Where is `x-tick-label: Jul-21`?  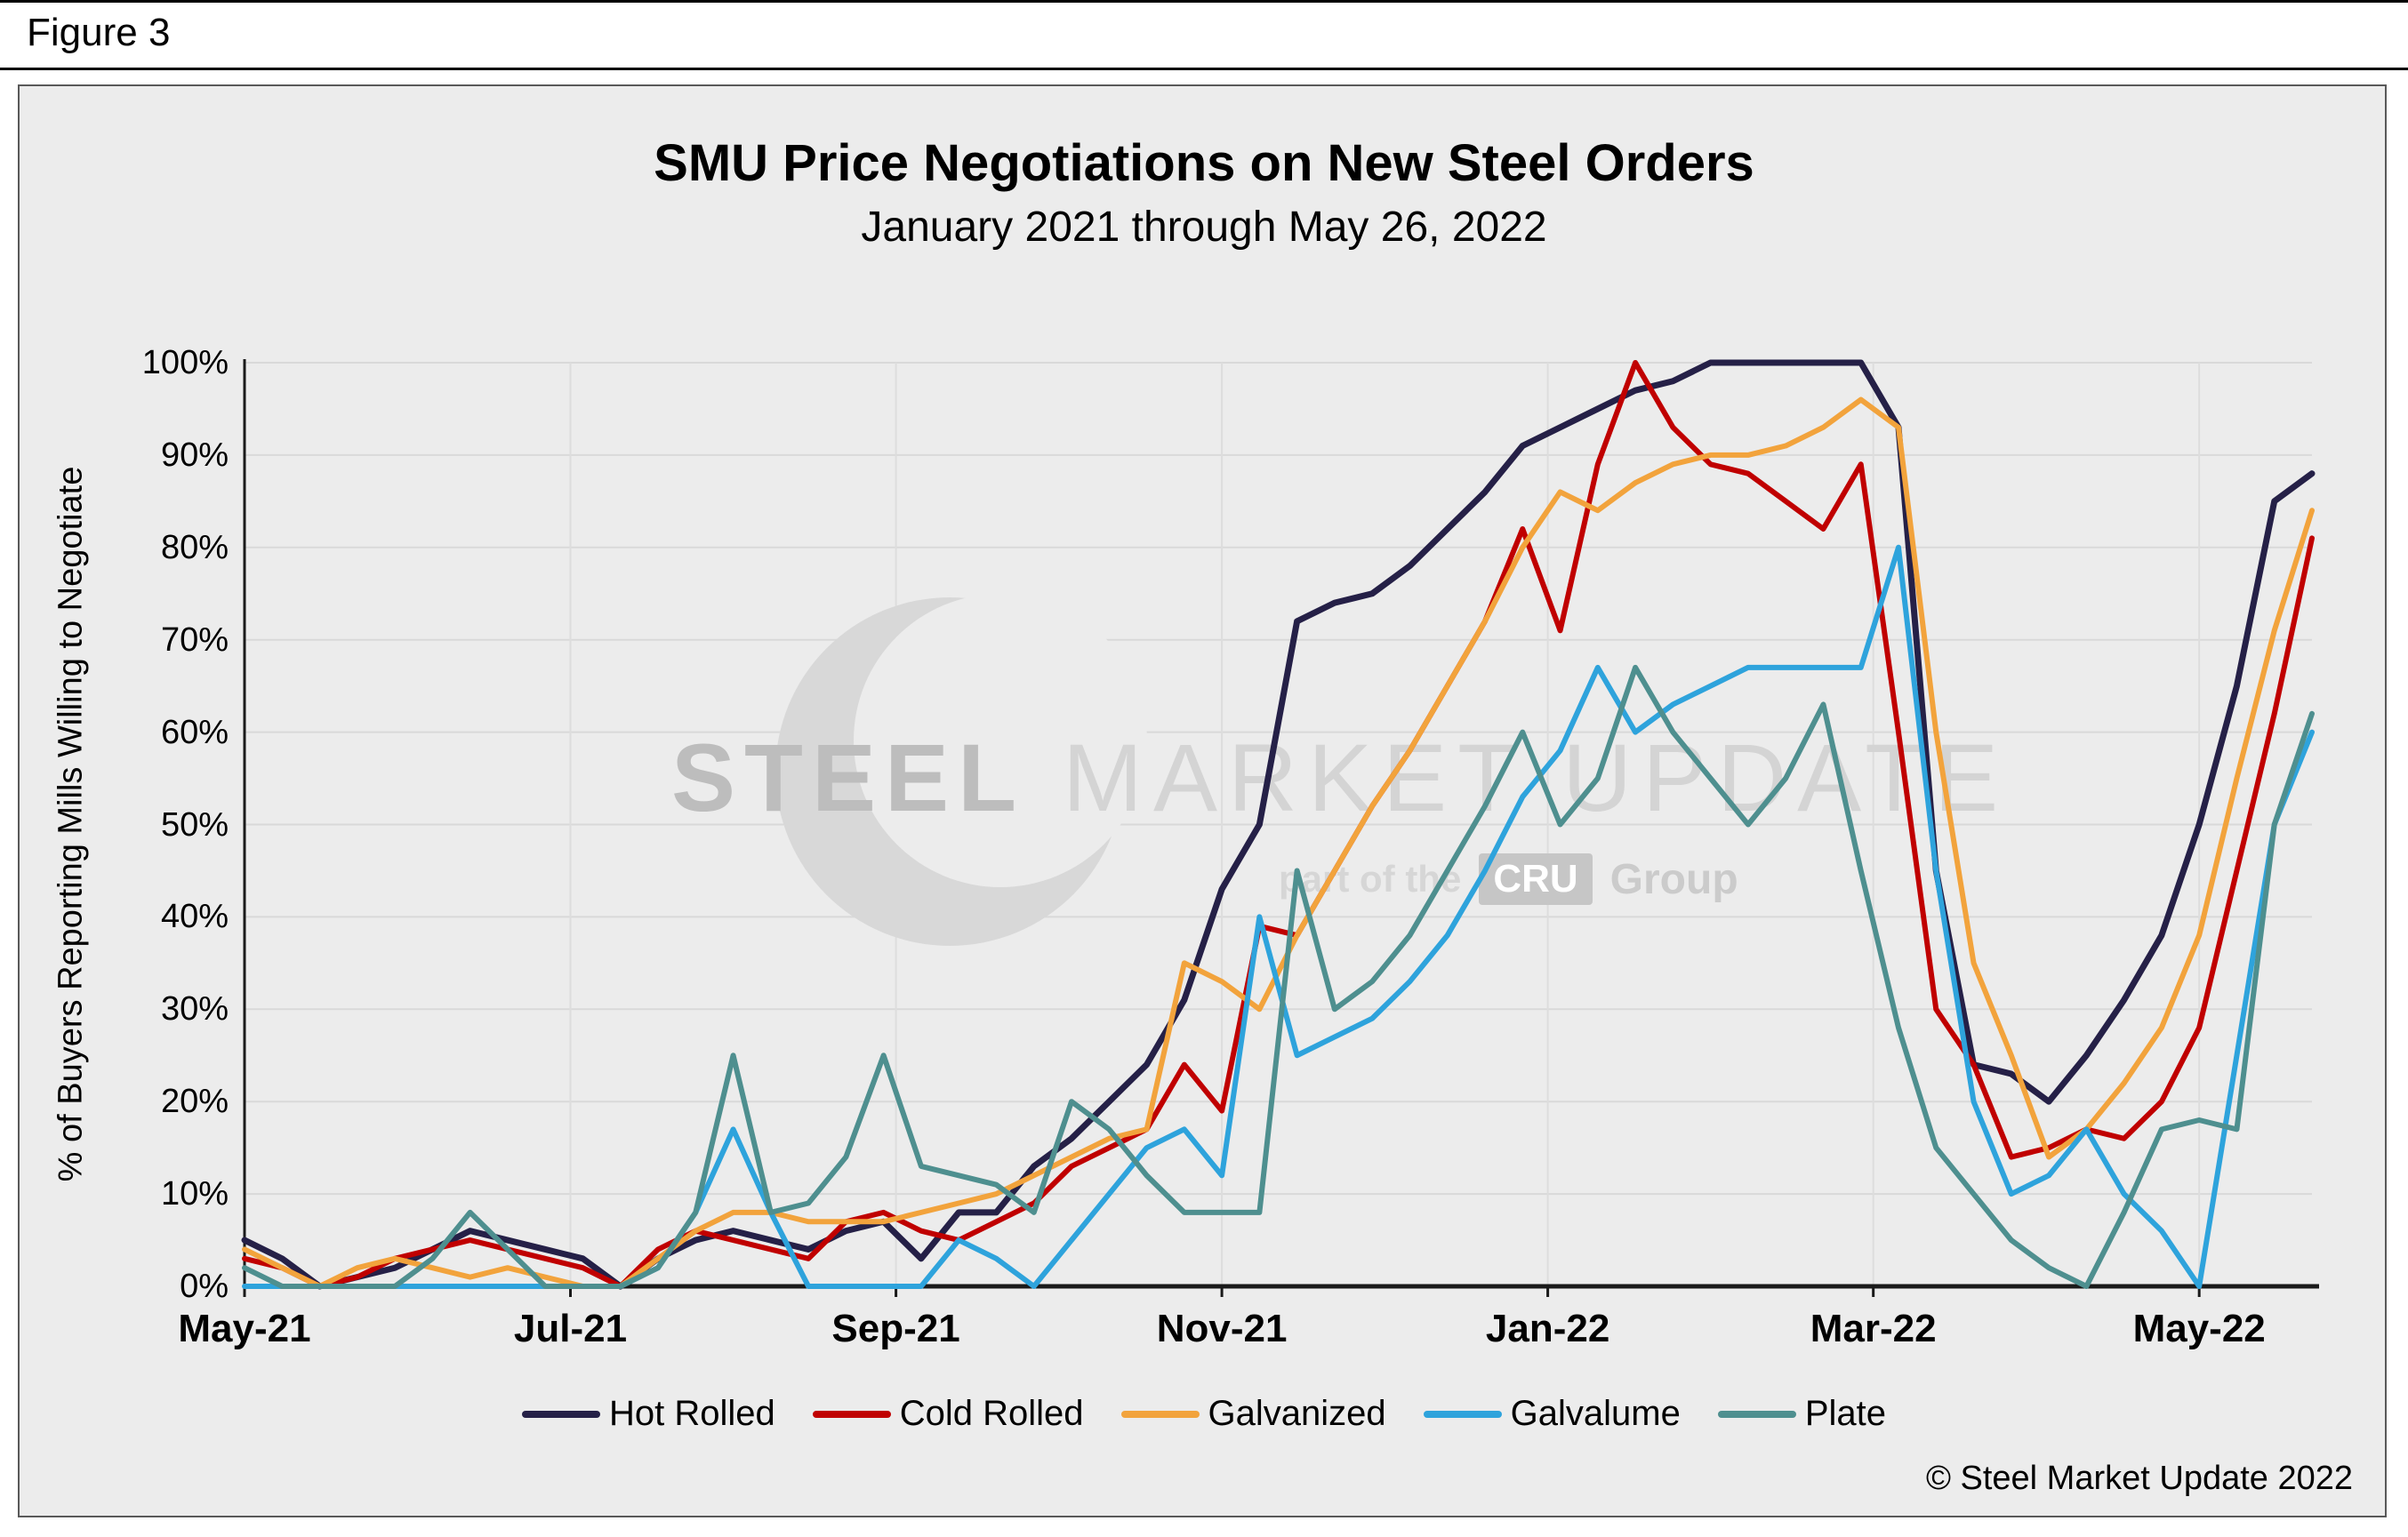 x-tick-label: Jul-21 is located at coordinates (570, 1328).